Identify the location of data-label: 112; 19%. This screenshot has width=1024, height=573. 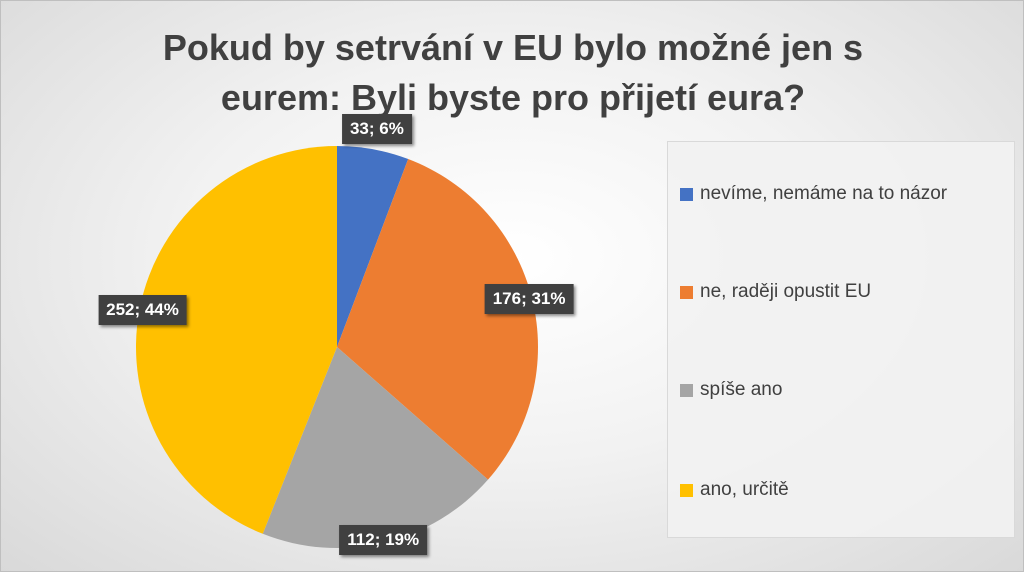
(383, 539).